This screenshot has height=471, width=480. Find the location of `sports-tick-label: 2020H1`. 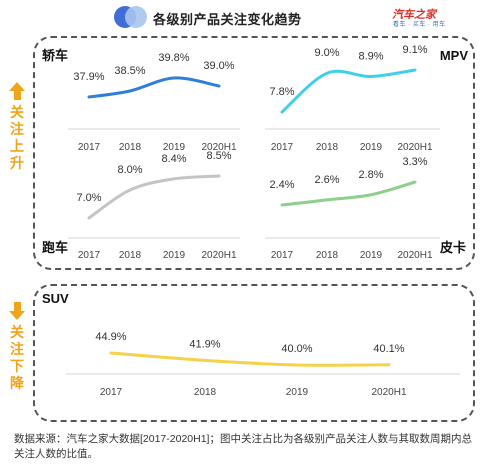

sports-tick-label: 2020H1 is located at coordinates (218, 255).